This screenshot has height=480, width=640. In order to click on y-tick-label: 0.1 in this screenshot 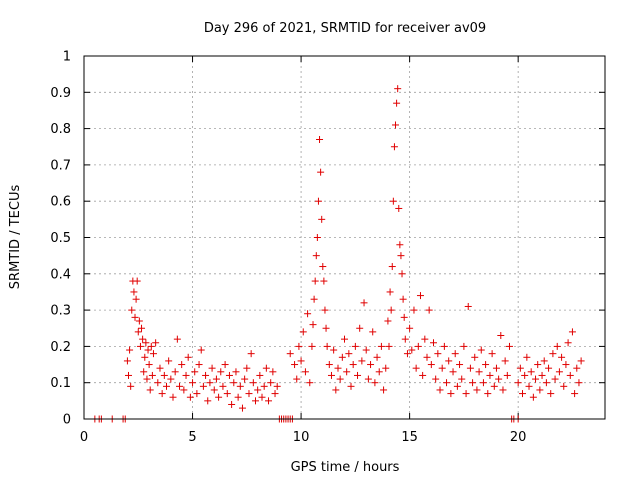, I will do `click(60, 383)`.